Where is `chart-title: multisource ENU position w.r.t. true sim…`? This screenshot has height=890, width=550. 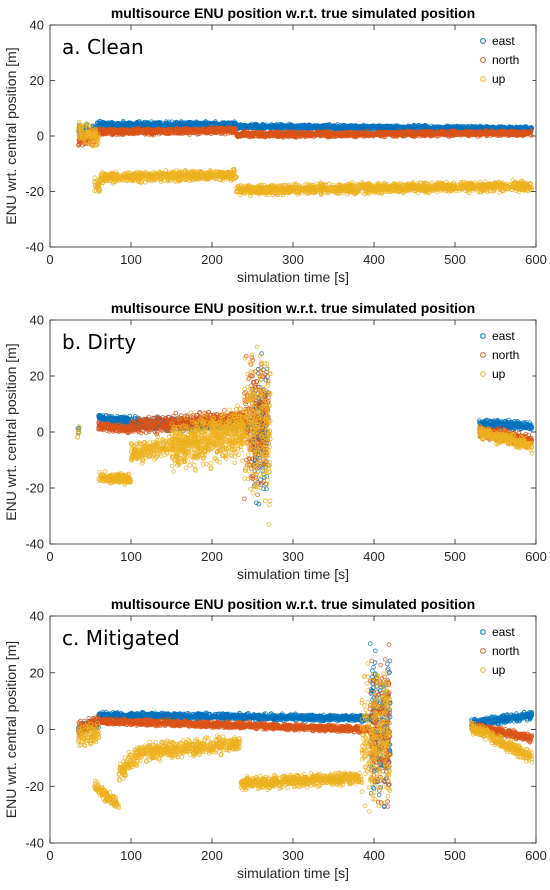 chart-title: multisource ENU position w.r.t. true sim… is located at coordinates (293, 13).